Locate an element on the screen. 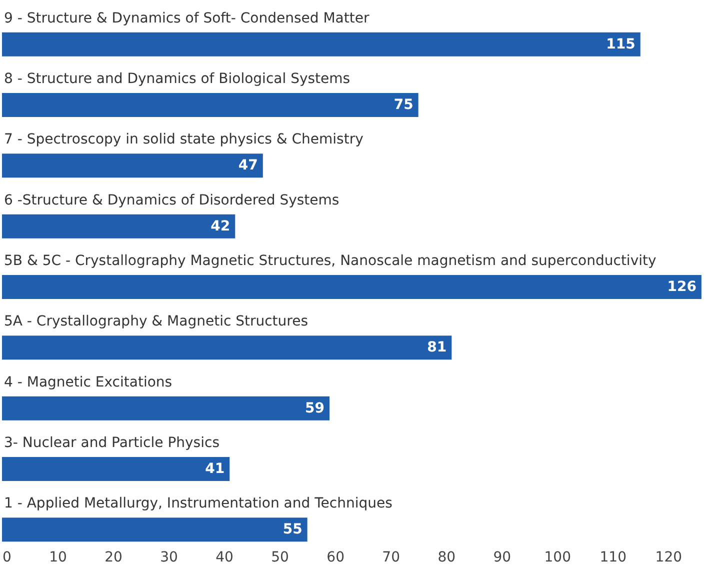 This screenshot has height=568, width=707. data-label: 115 is located at coordinates (621, 44).